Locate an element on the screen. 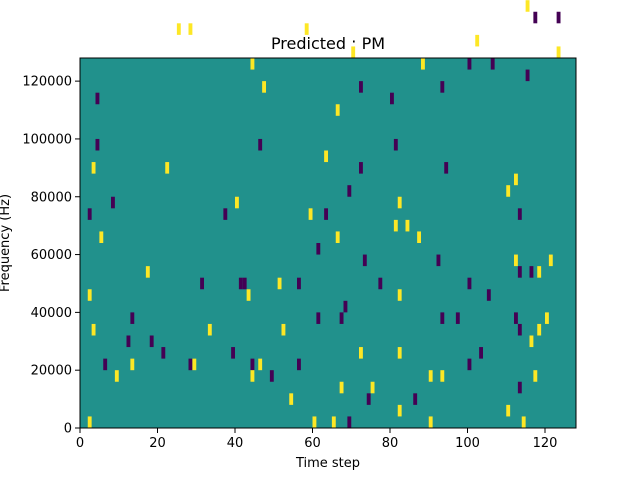  x-tick-label: 80 is located at coordinates (390, 443).